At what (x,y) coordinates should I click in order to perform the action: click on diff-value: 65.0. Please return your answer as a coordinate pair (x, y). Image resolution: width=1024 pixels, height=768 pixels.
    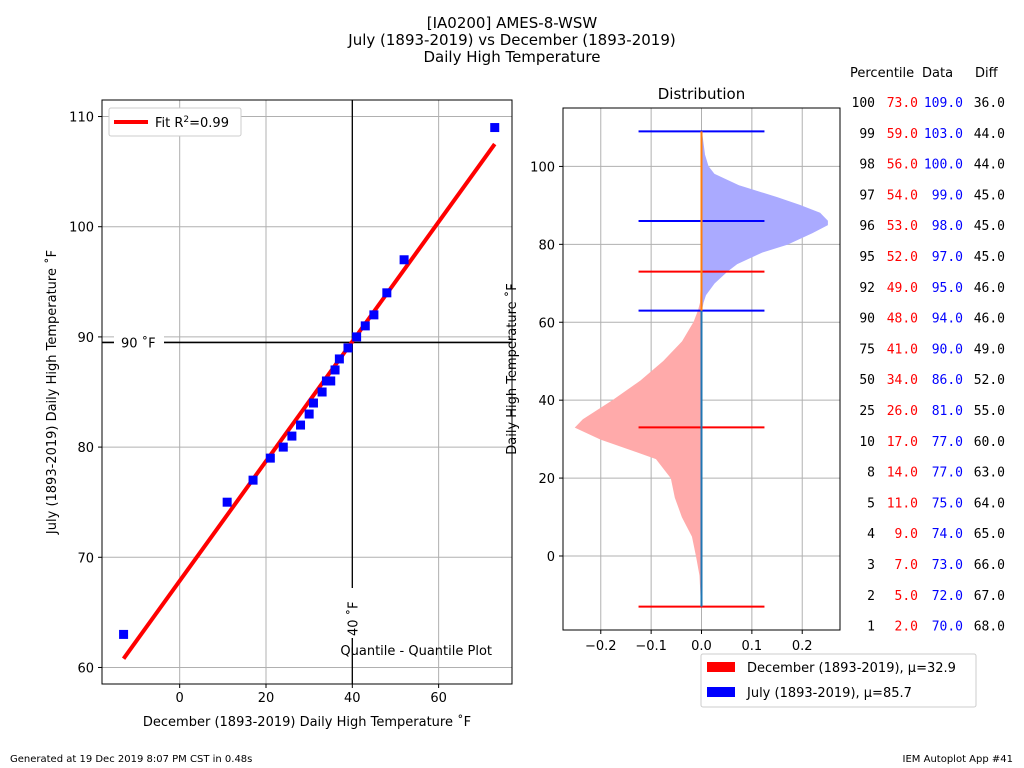
    Looking at the image, I should click on (989, 534).